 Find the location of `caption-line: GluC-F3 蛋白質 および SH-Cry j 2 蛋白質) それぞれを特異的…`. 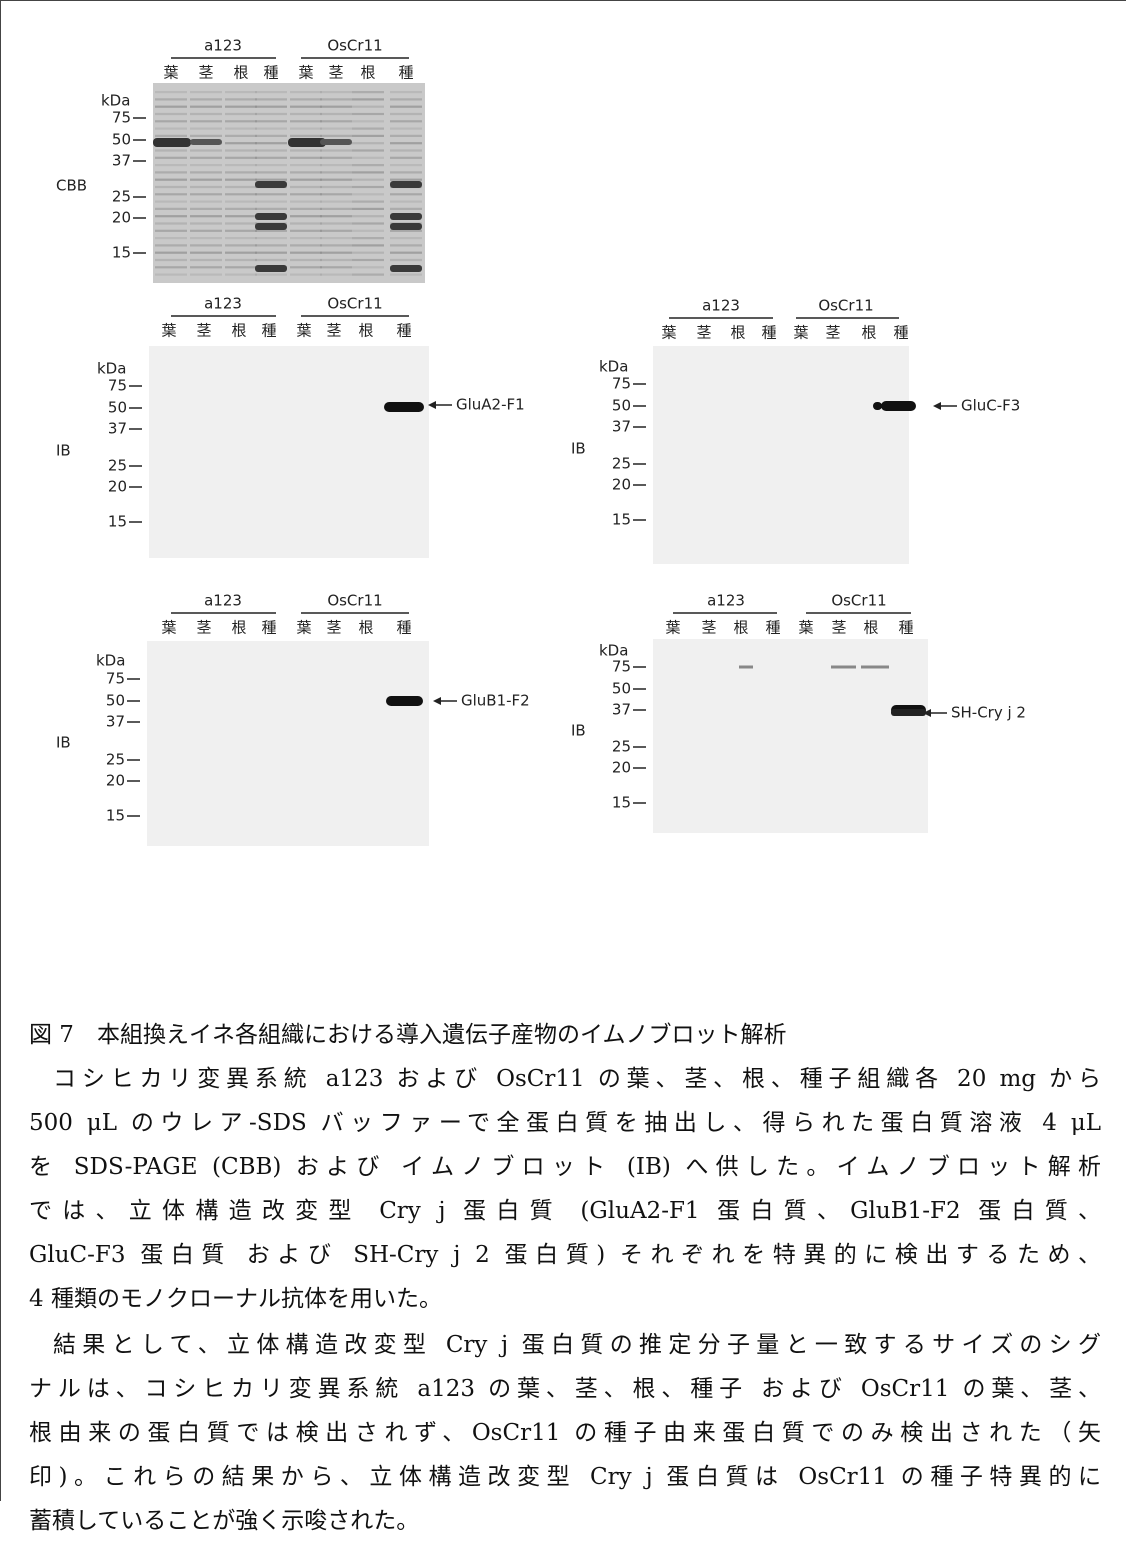

caption-line: GluC-F3 蛋白質 および SH-Cry j 2 蛋白質) それぞれを特異的… is located at coordinates (565, 1255).